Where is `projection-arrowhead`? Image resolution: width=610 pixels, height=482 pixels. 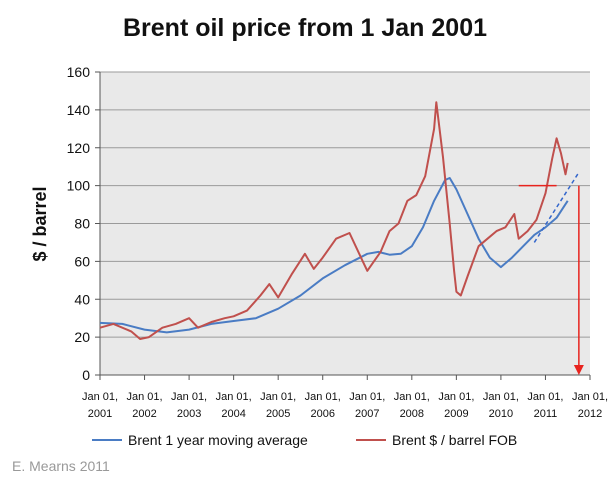 projection-arrowhead is located at coordinates (578, 370).